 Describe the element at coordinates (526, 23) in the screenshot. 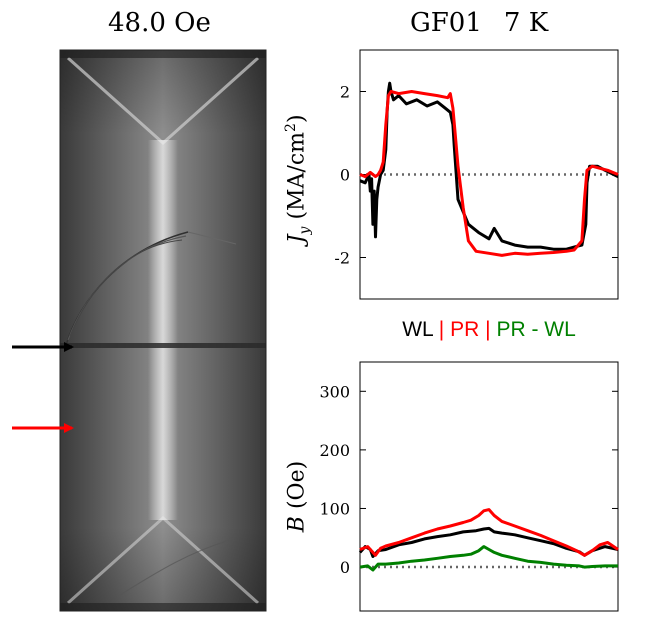

I see `temperature-label: 7 K` at that location.